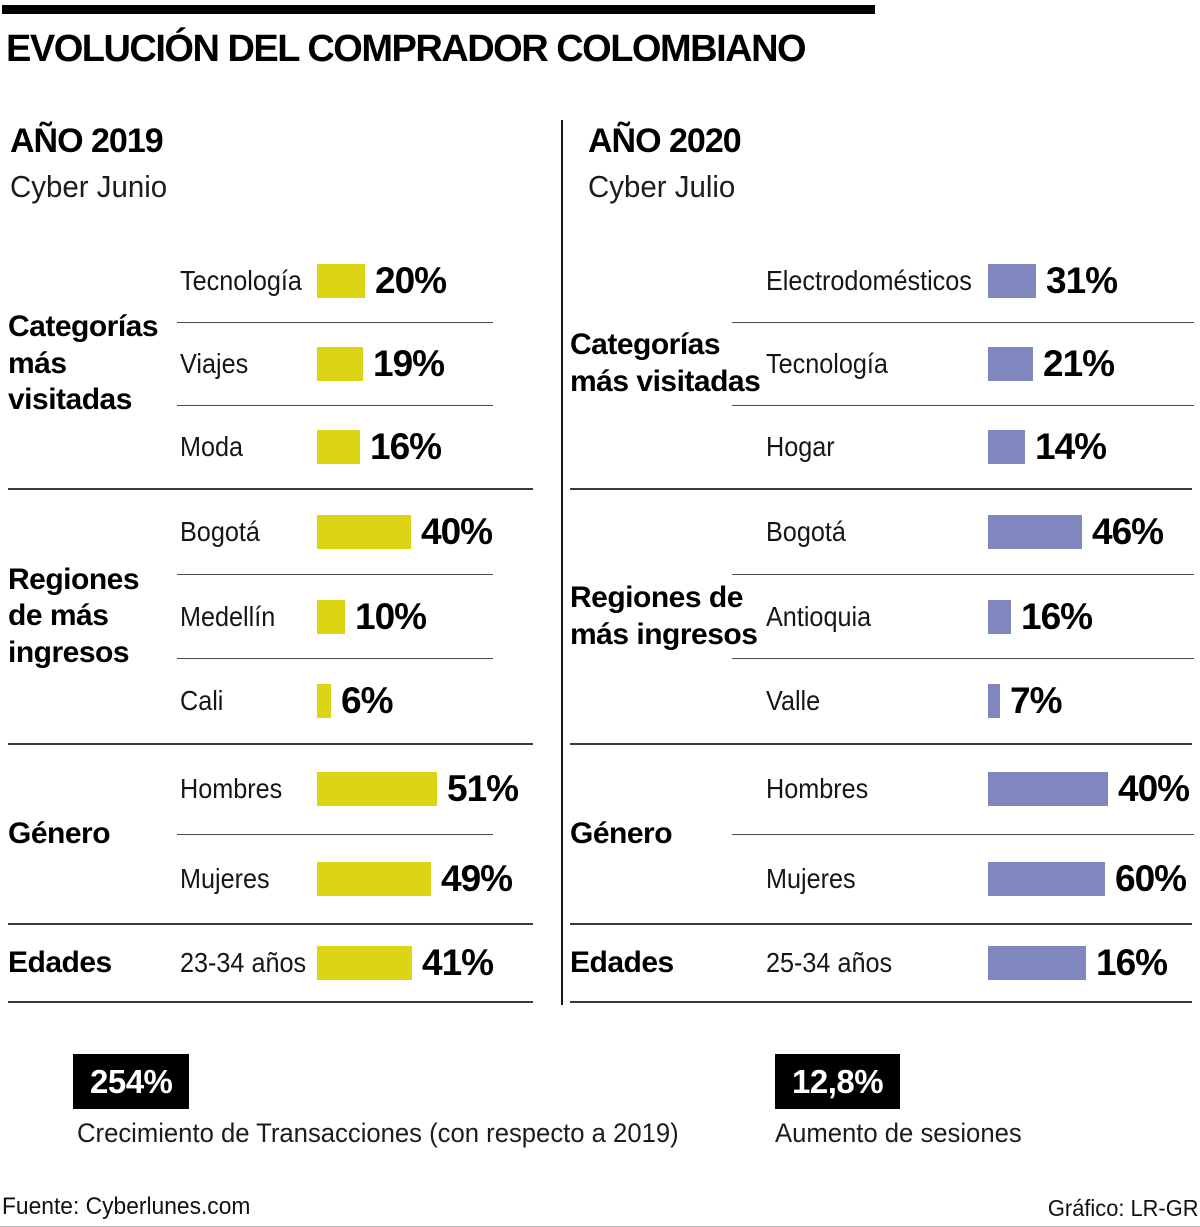 This screenshot has width=1200, height=1227. I want to click on row-value: 60%, so click(1151, 878).